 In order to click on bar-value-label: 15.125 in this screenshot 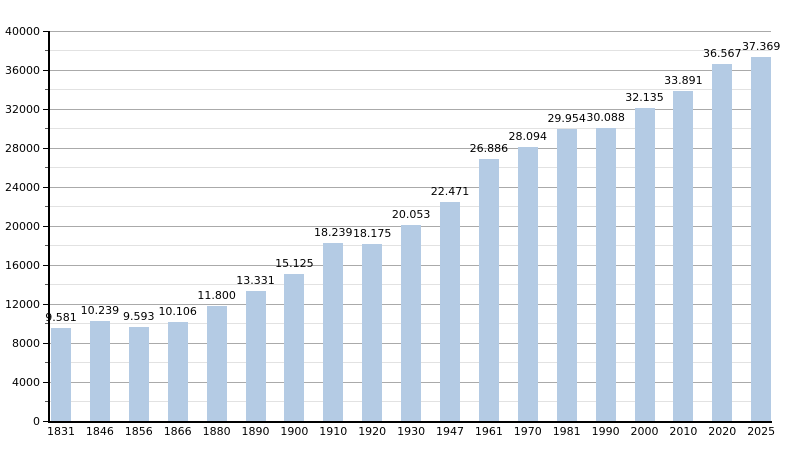, I will do `click(294, 263)`.